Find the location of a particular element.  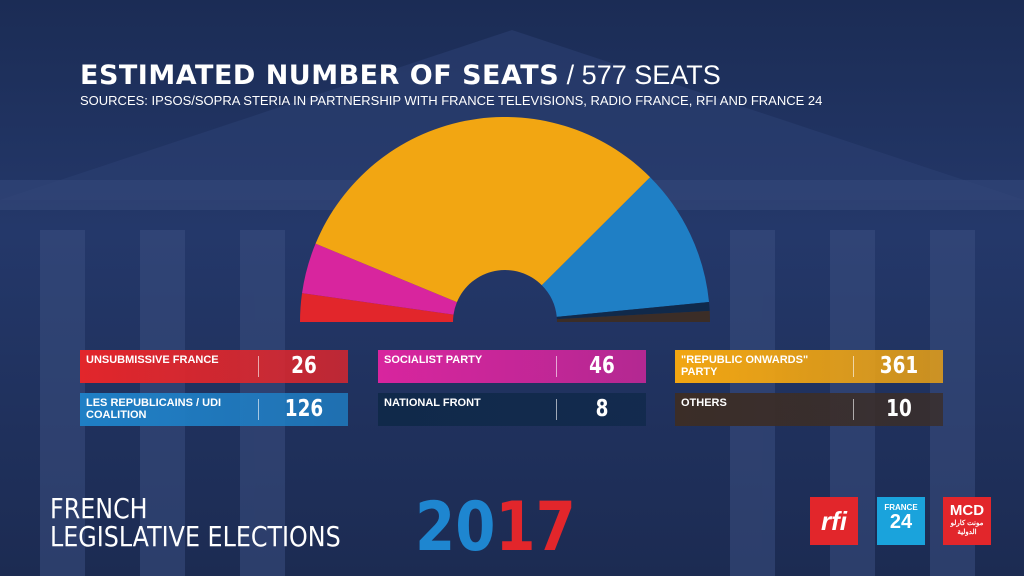

legend-item: SOCIALIST PARTY 46 is located at coordinates (512, 366).